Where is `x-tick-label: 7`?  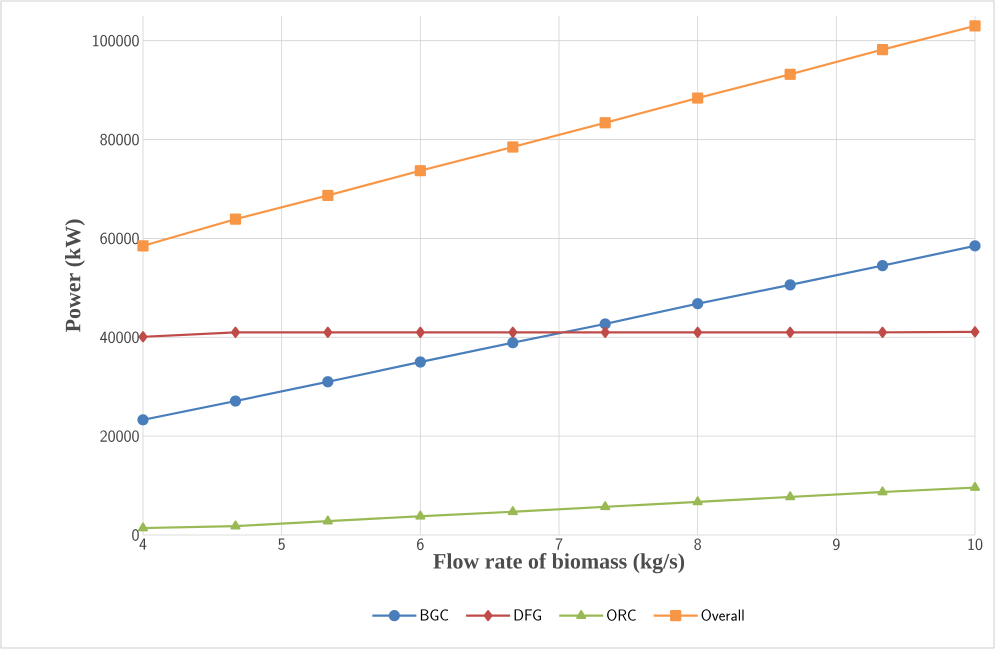
x-tick-label: 7 is located at coordinates (559, 544).